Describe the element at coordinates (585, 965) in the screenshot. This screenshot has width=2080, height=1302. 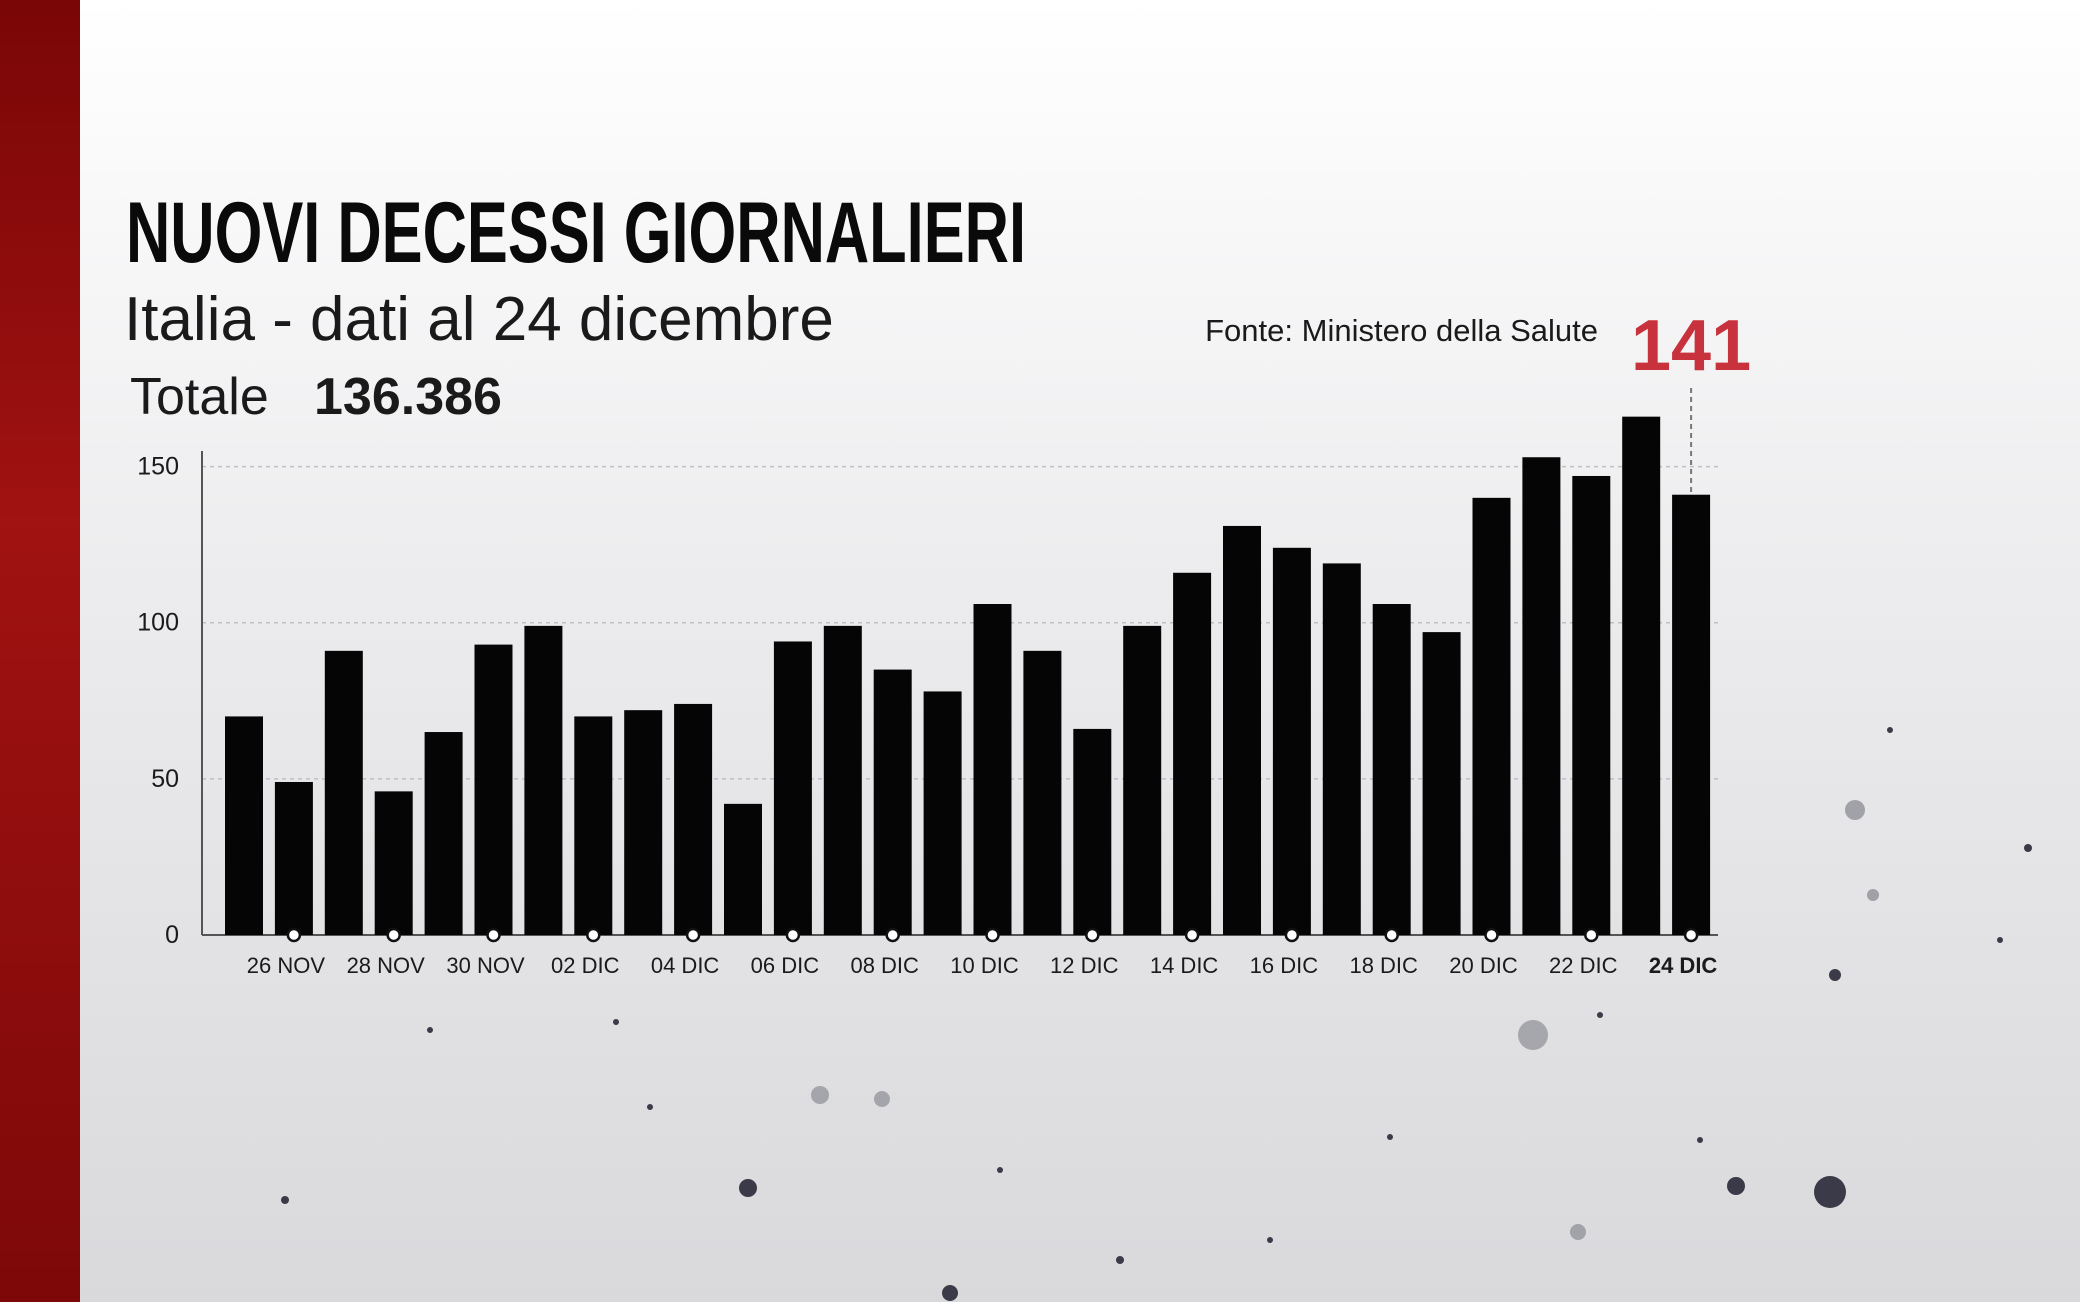
I see `x-tick-label: 02 DIC` at that location.